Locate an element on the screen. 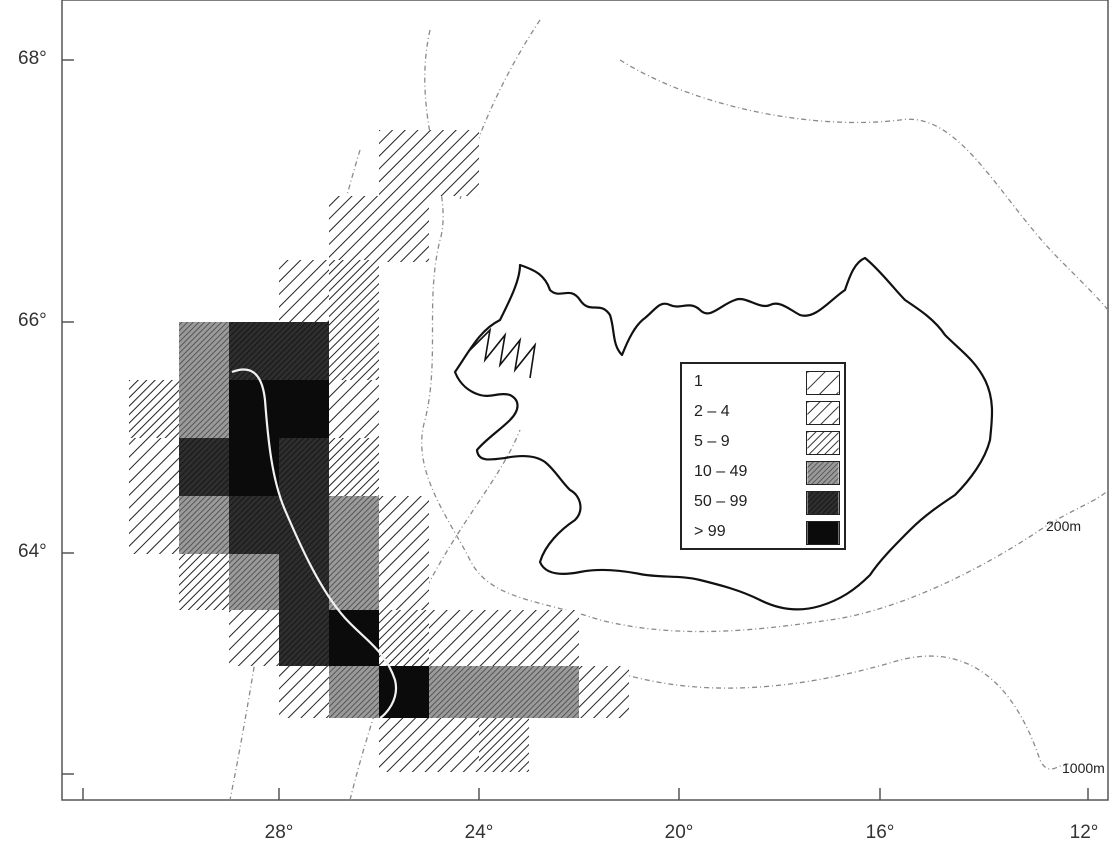  latitude-label-64: 64° is located at coordinates (32, 551).